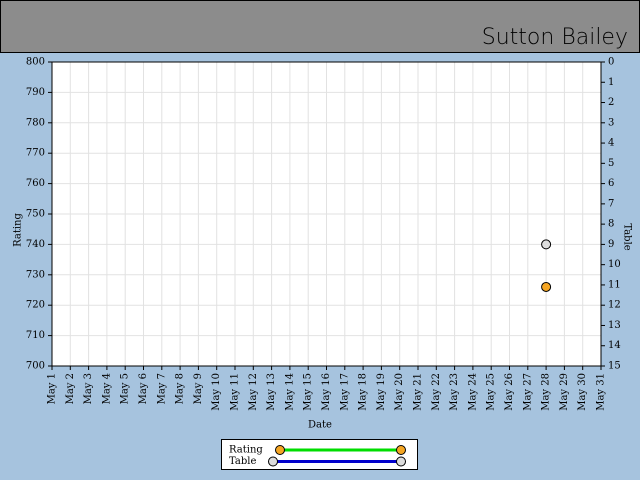 The height and width of the screenshot is (484, 640). What do you see at coordinates (35, 183) in the screenshot?
I see `y-tick-label: 760` at bounding box center [35, 183].